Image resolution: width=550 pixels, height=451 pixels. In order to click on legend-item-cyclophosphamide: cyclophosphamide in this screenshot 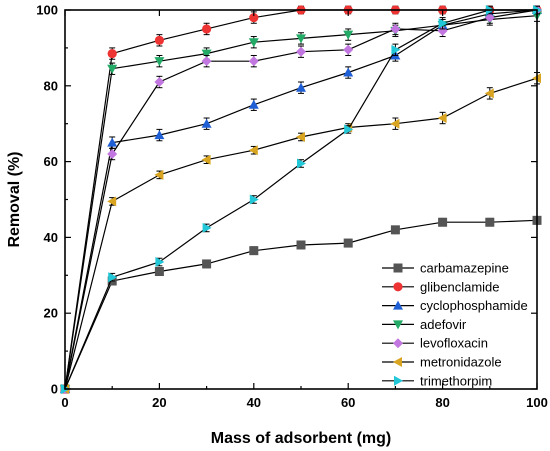, I will do `click(455, 305)`.